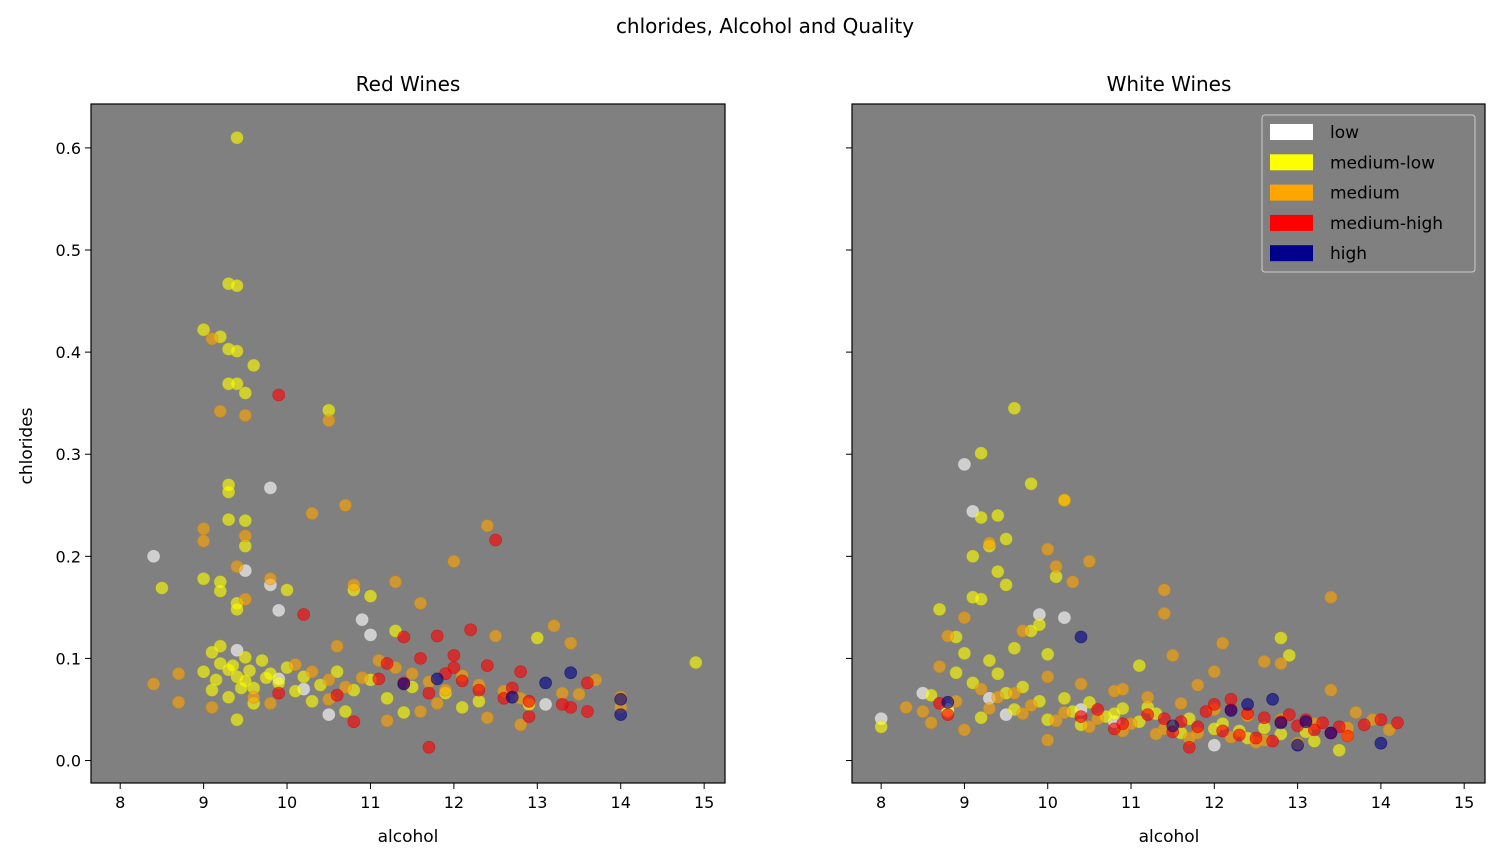 The image size is (1501, 862). Describe the element at coordinates (1365, 194) in the screenshot. I see `legend-label-medium: medium` at that location.